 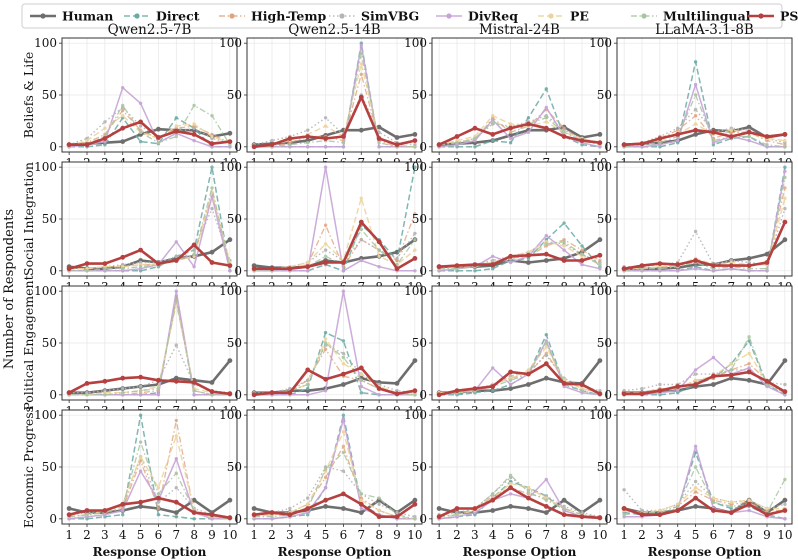 I want to click on x-tick-label: 4, so click(x=493, y=535).